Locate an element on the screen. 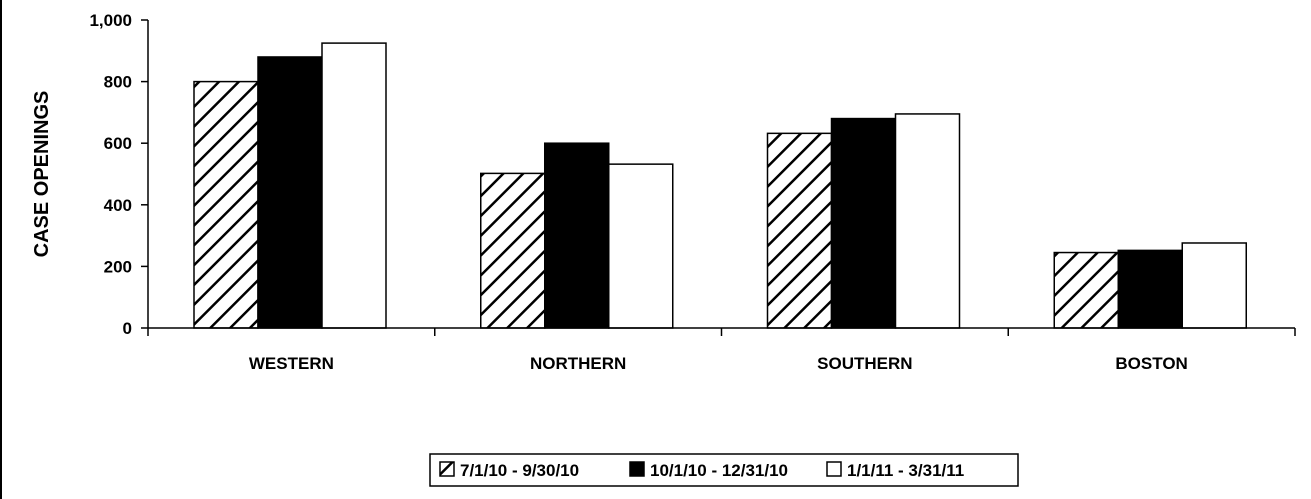  x-tick-label: NORTHERN is located at coordinates (578, 363).